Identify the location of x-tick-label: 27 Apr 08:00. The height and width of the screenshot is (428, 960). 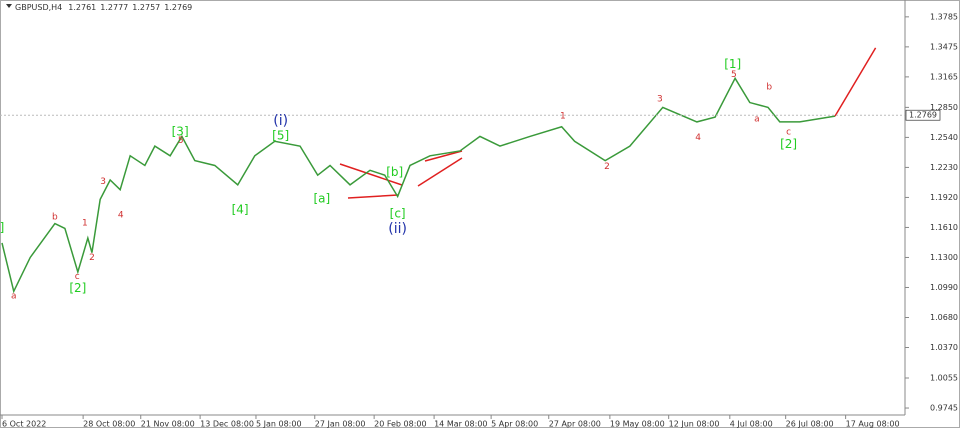
(575, 424).